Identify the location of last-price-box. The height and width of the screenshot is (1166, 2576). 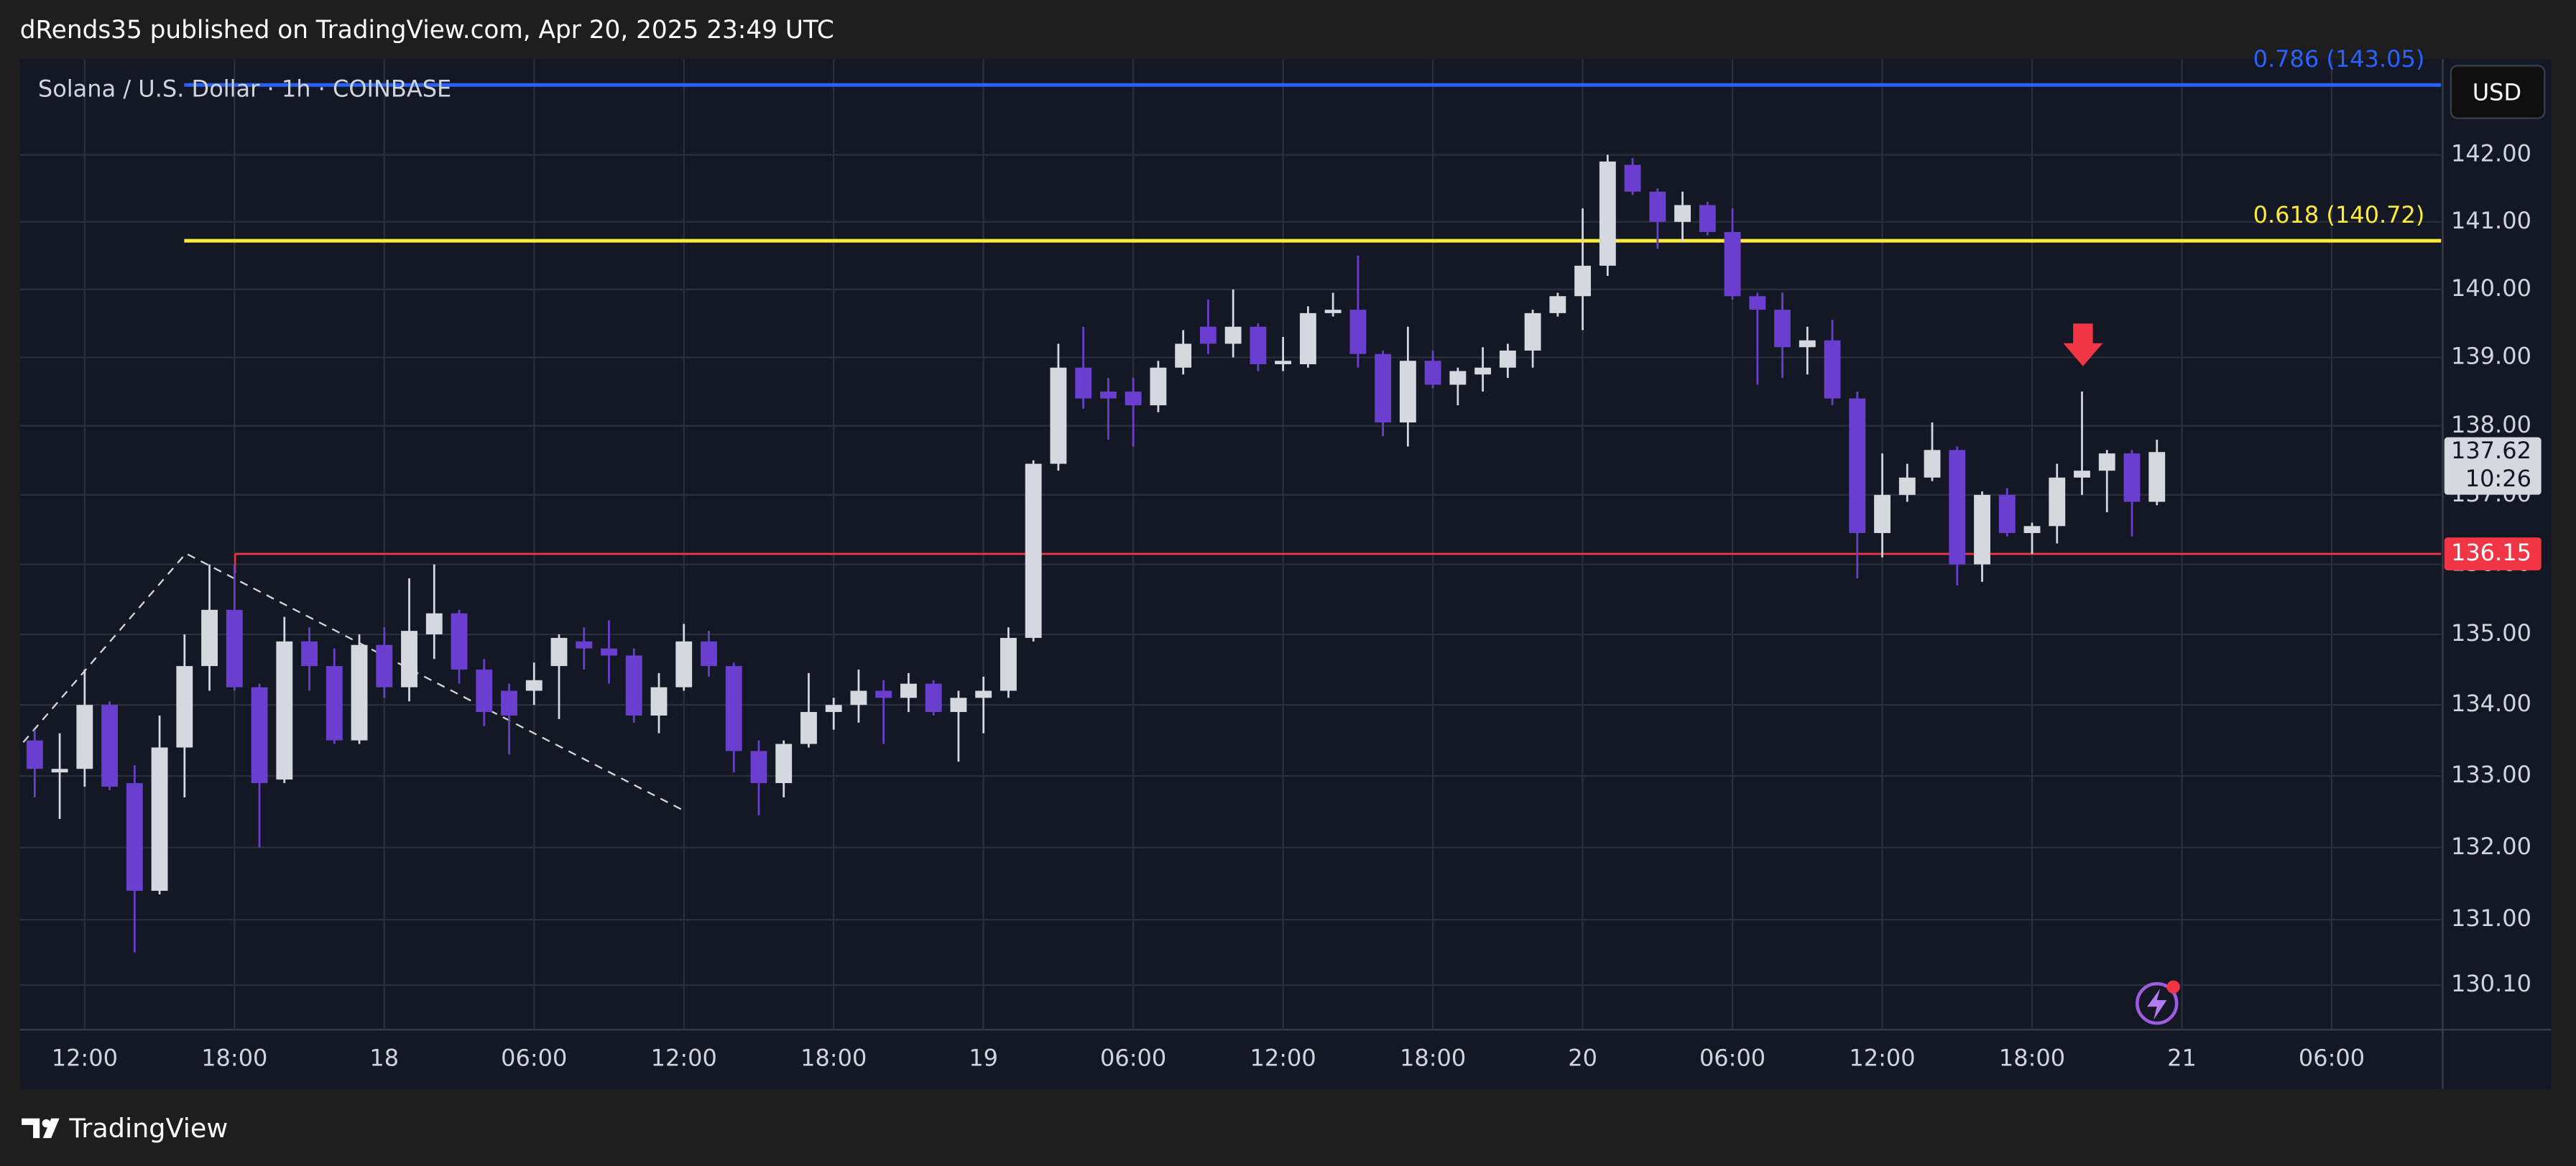
(2493, 466).